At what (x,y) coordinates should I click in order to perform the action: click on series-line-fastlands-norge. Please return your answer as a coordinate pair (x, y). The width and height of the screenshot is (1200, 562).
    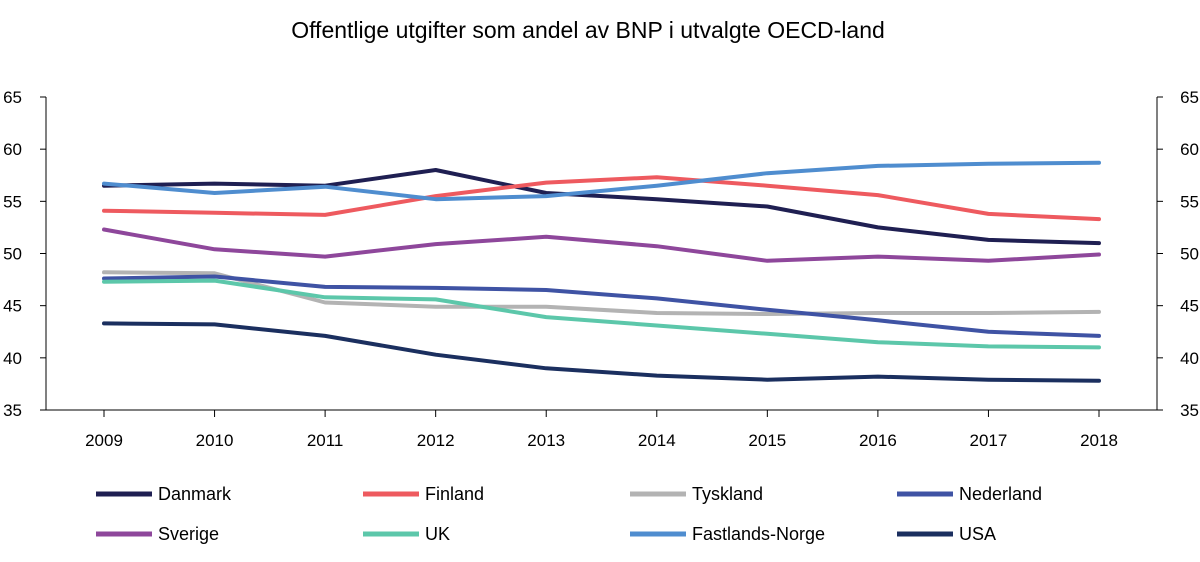
    Looking at the image, I should click on (601, 181).